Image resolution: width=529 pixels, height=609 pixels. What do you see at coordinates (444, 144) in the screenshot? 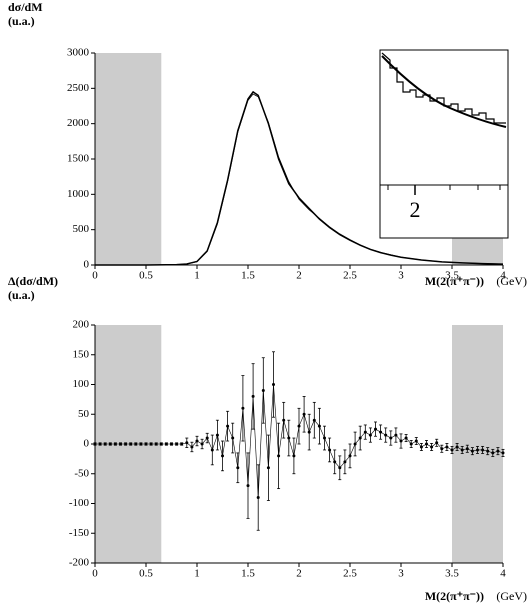
I see `inset-frame` at bounding box center [444, 144].